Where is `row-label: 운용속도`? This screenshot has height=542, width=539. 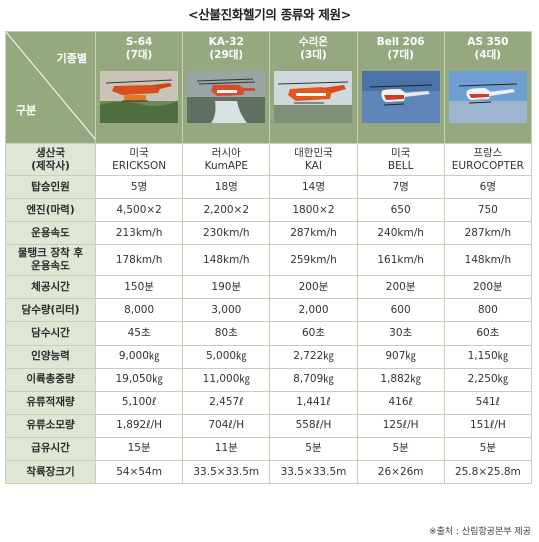
row-label: 운용속도 is located at coordinates (50, 233).